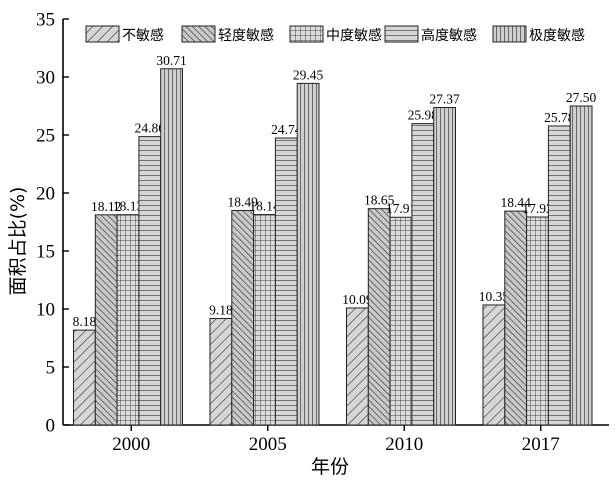 The image size is (616, 483). I want to click on data-label: 24.74, so click(286, 129).